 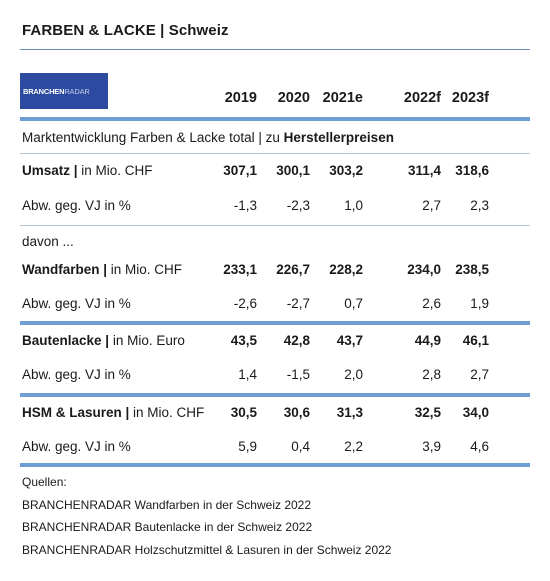 I want to click on cell: -2,7, so click(x=298, y=303).